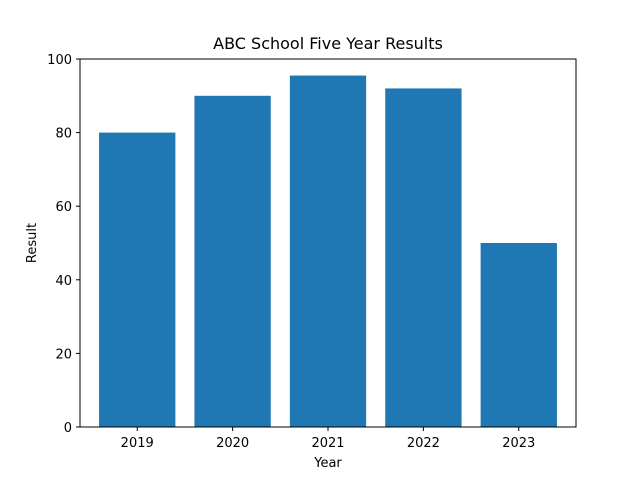 The image size is (640, 480). What do you see at coordinates (232, 443) in the screenshot?
I see `x-tick-label: 2020` at bounding box center [232, 443].